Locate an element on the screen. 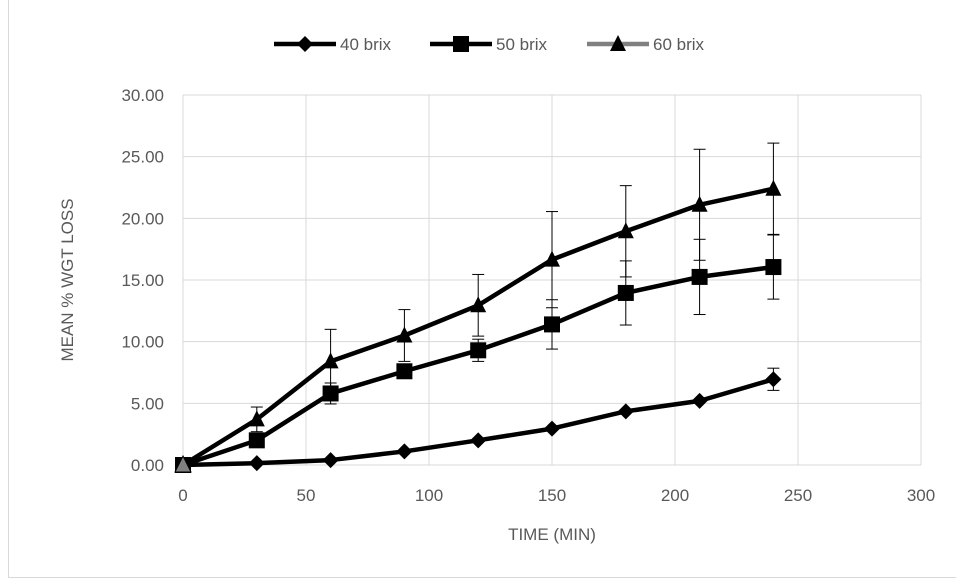  y-axis-title: MEAN % WGT LOSS is located at coordinates (67, 279).